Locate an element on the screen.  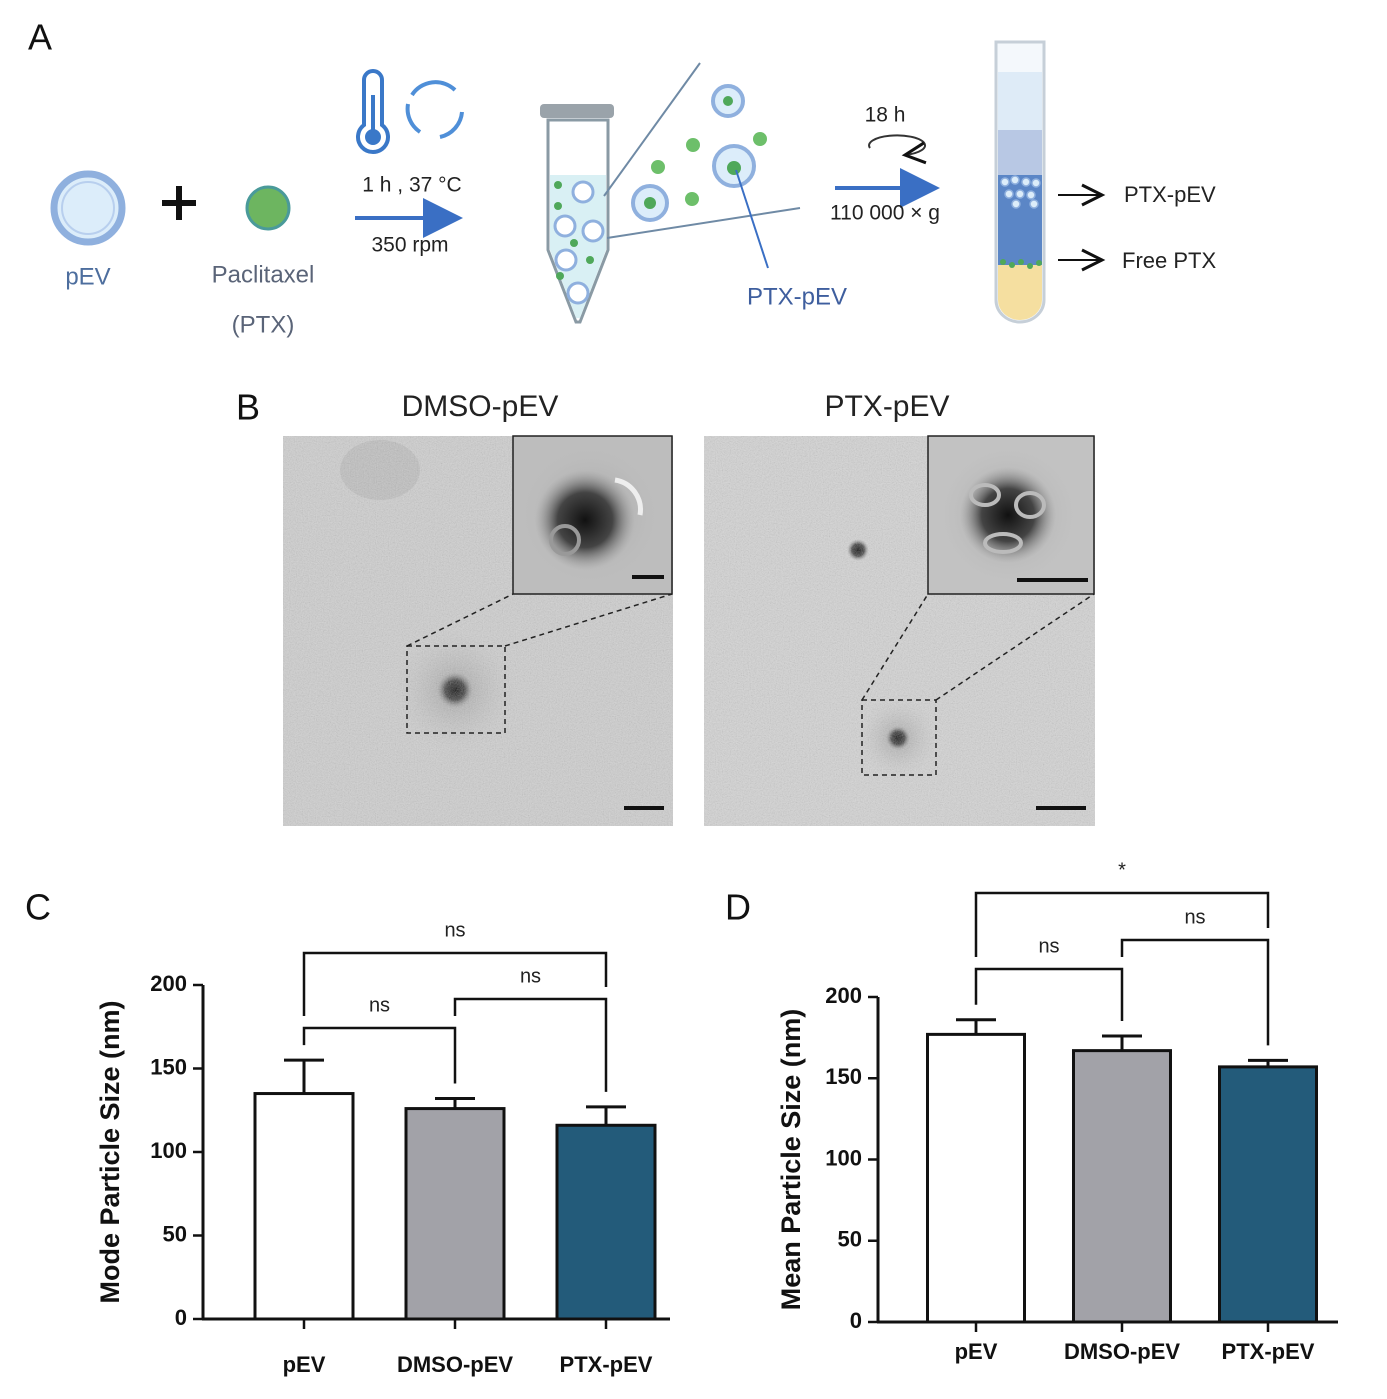
image-title: PTX-pEV is located at coordinates (886, 406).